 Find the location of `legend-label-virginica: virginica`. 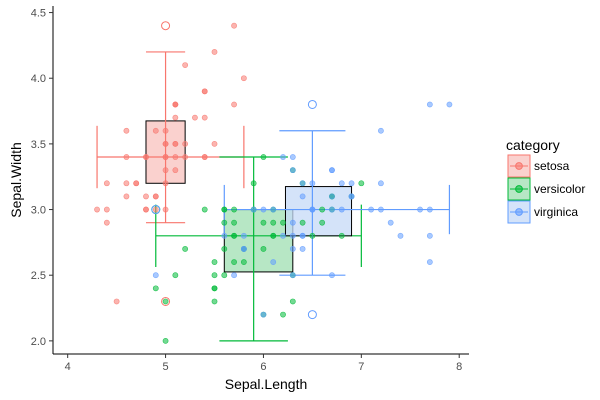

legend-label-virginica: virginica is located at coordinates (556, 212).